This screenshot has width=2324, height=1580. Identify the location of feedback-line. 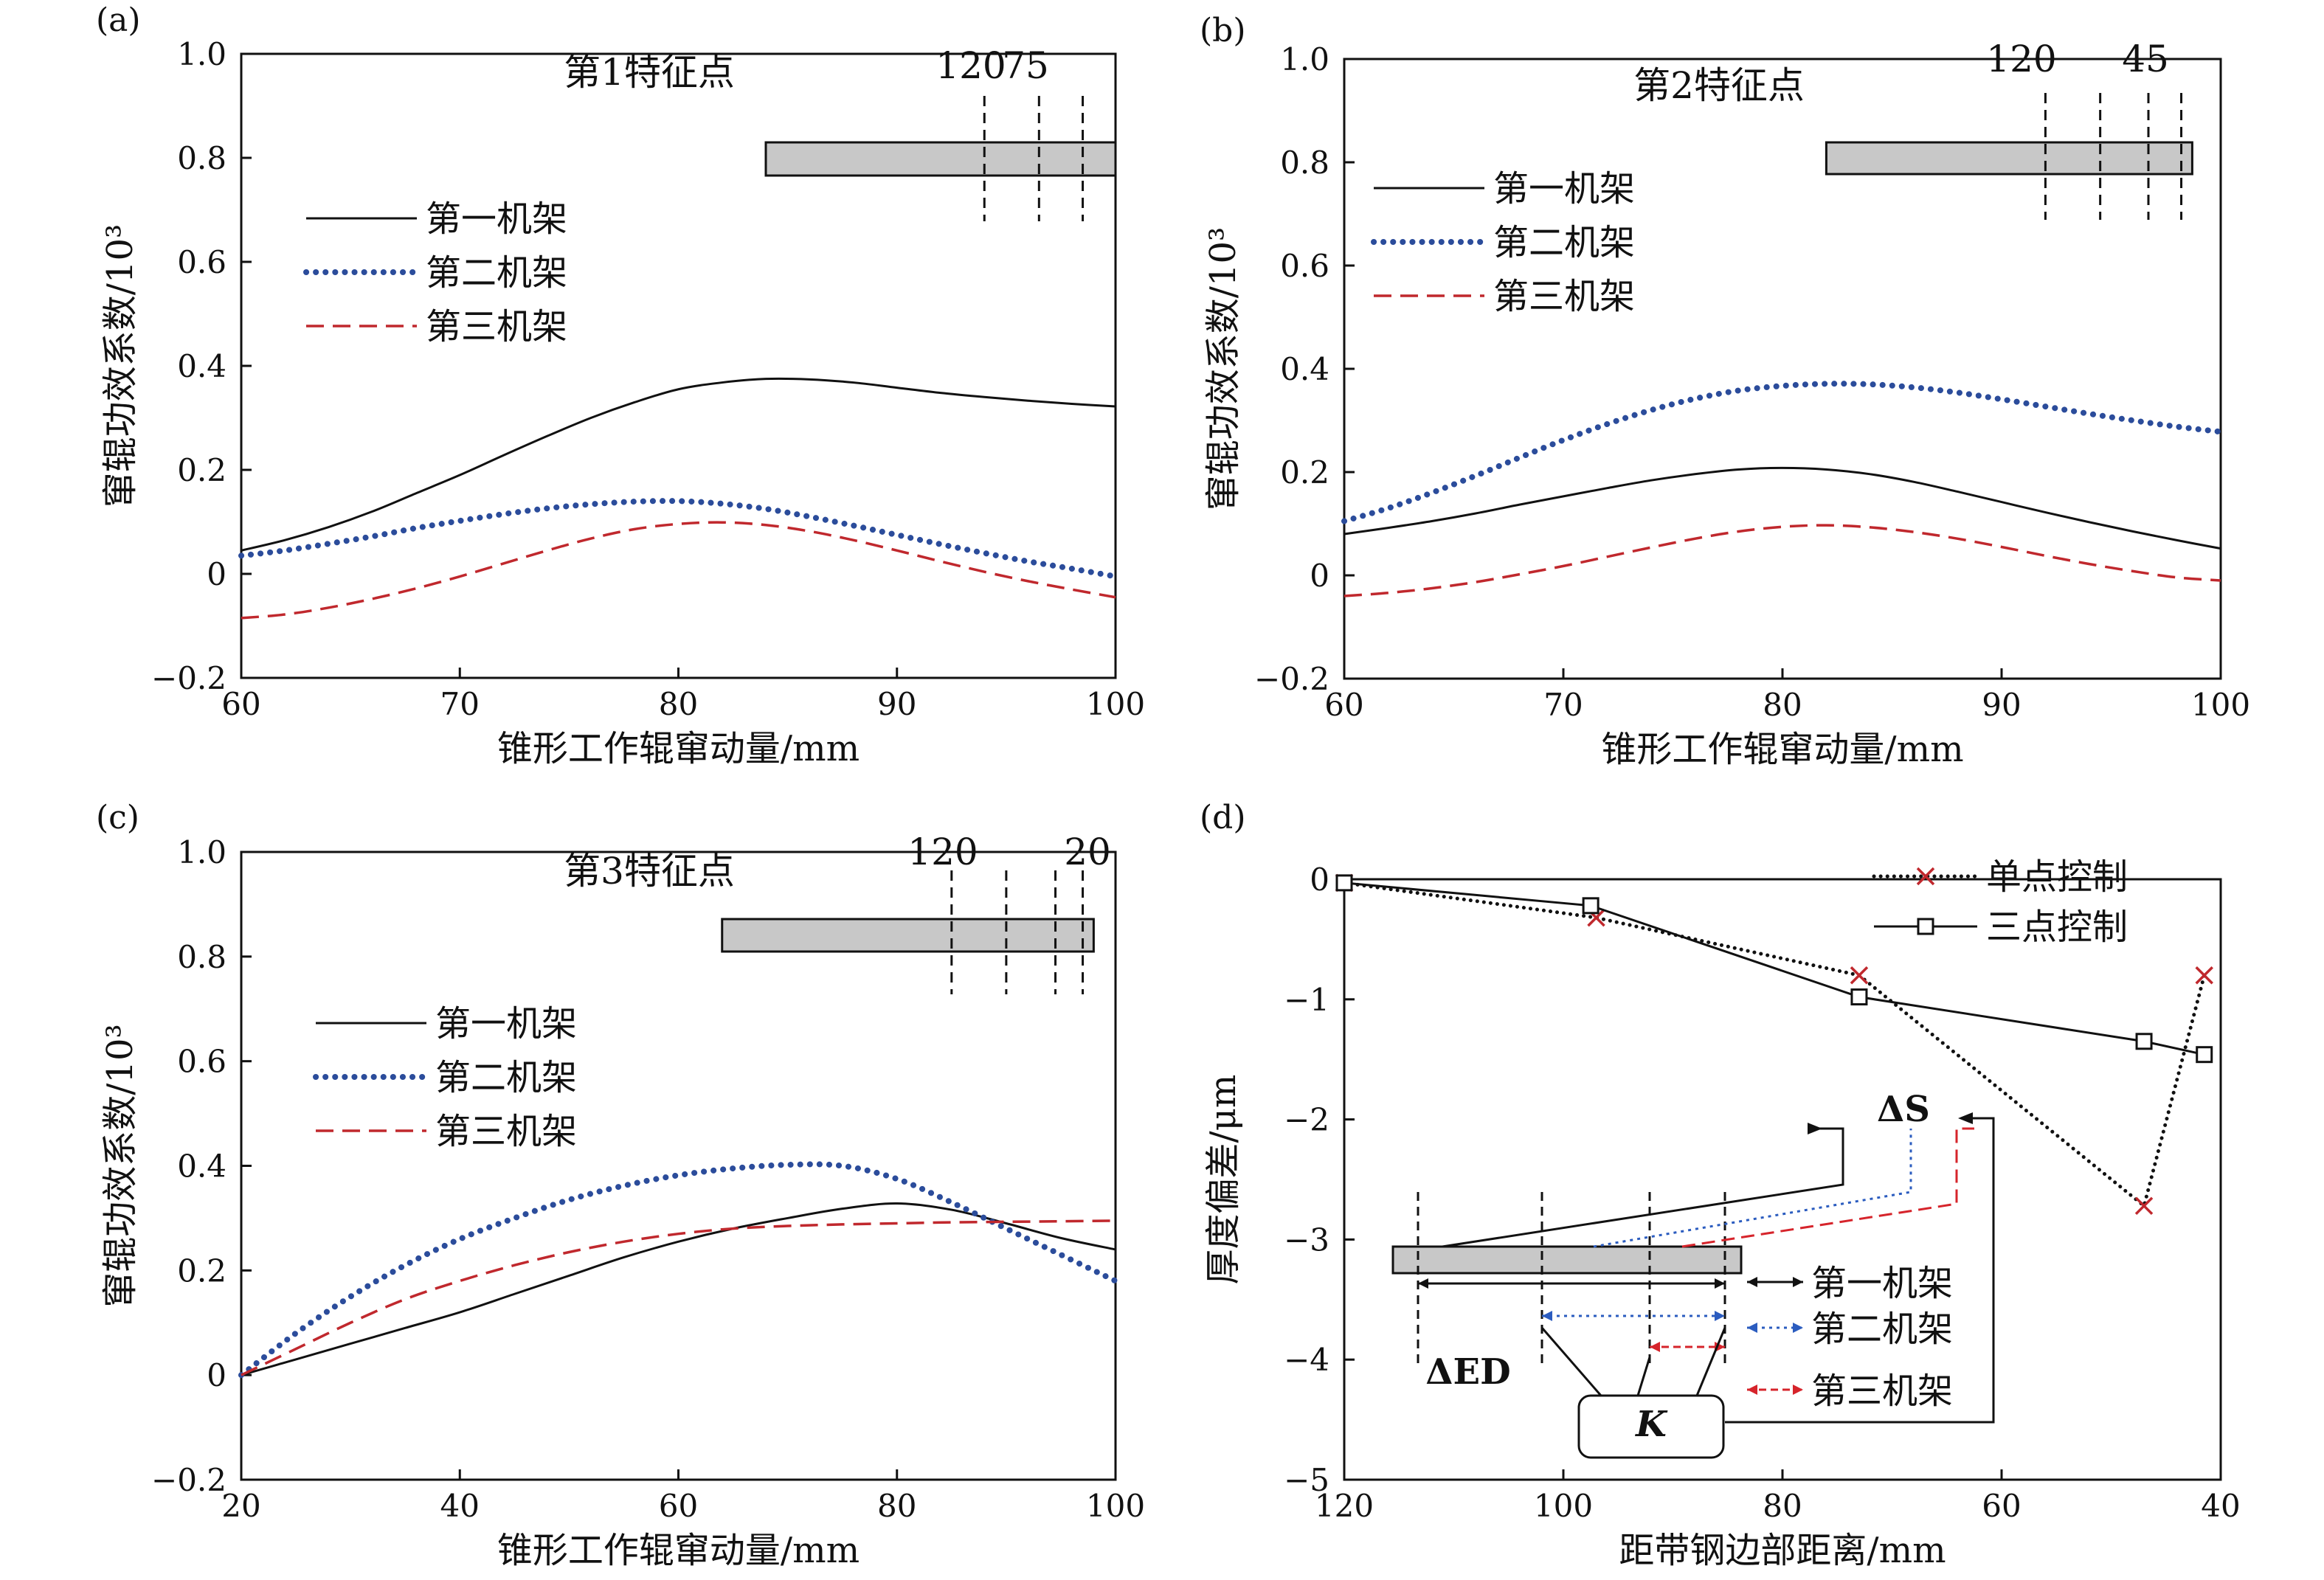
(1860, 1270).